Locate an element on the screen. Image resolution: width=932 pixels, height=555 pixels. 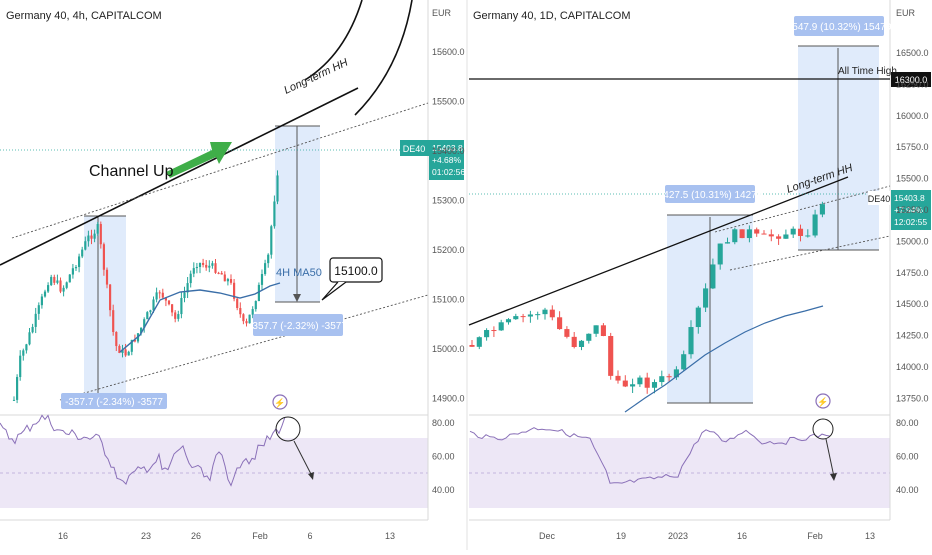
left-rsi-arrow is located at coordinates (303, 458).